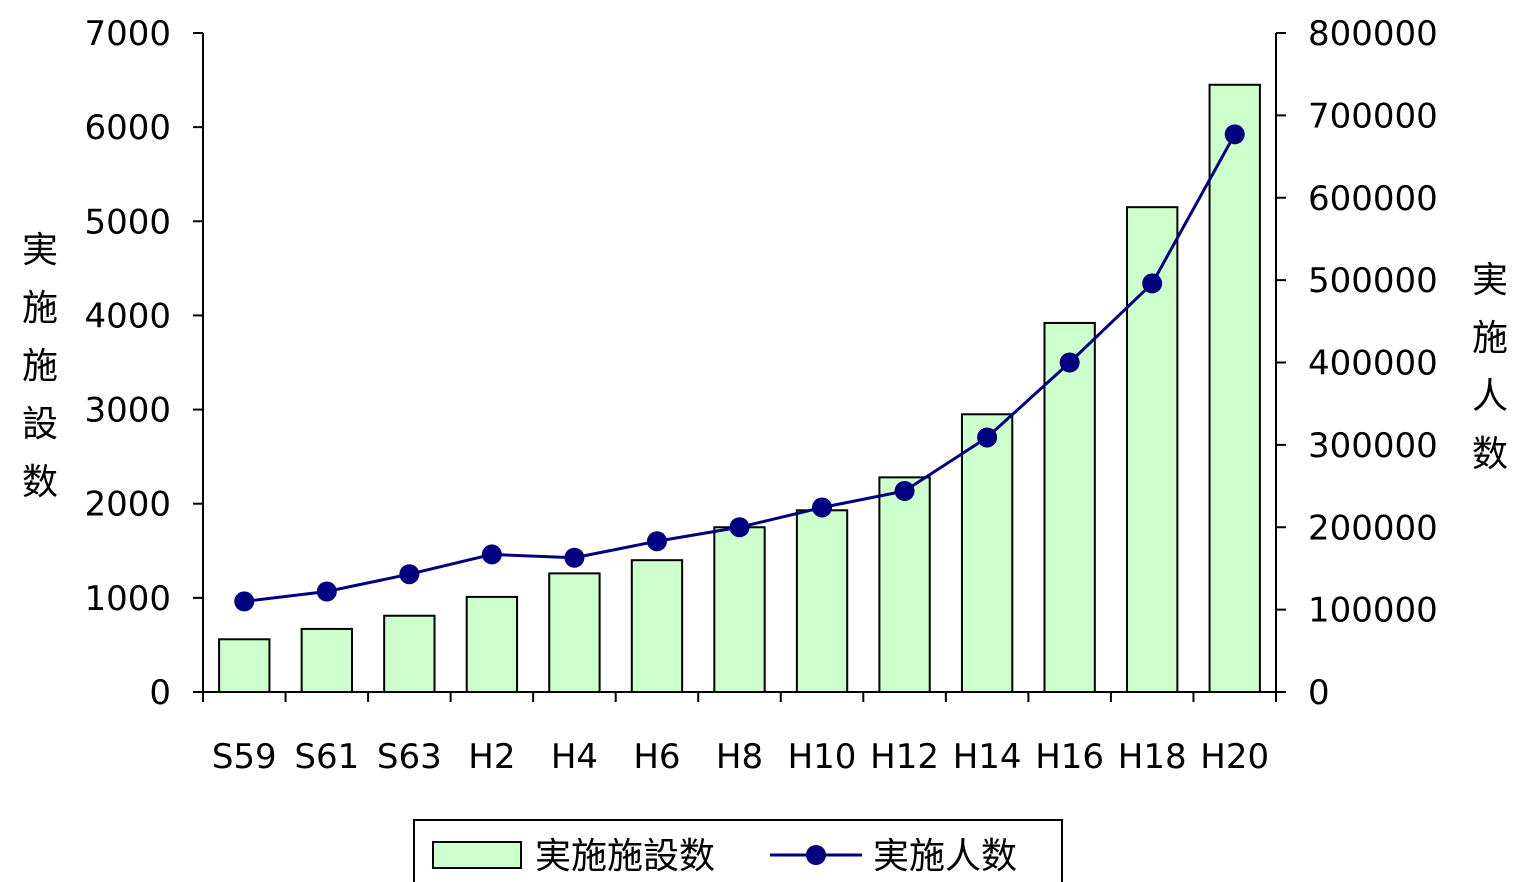 The image size is (1518, 882). I want to click on left-tick-label: 6000, so click(127, 128).